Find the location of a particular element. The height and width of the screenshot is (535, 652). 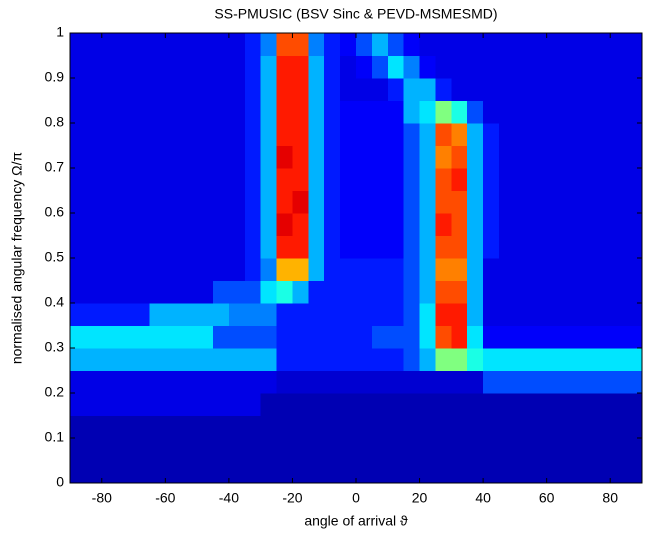

y-tick-label: 0.6 is located at coordinates (55, 212).